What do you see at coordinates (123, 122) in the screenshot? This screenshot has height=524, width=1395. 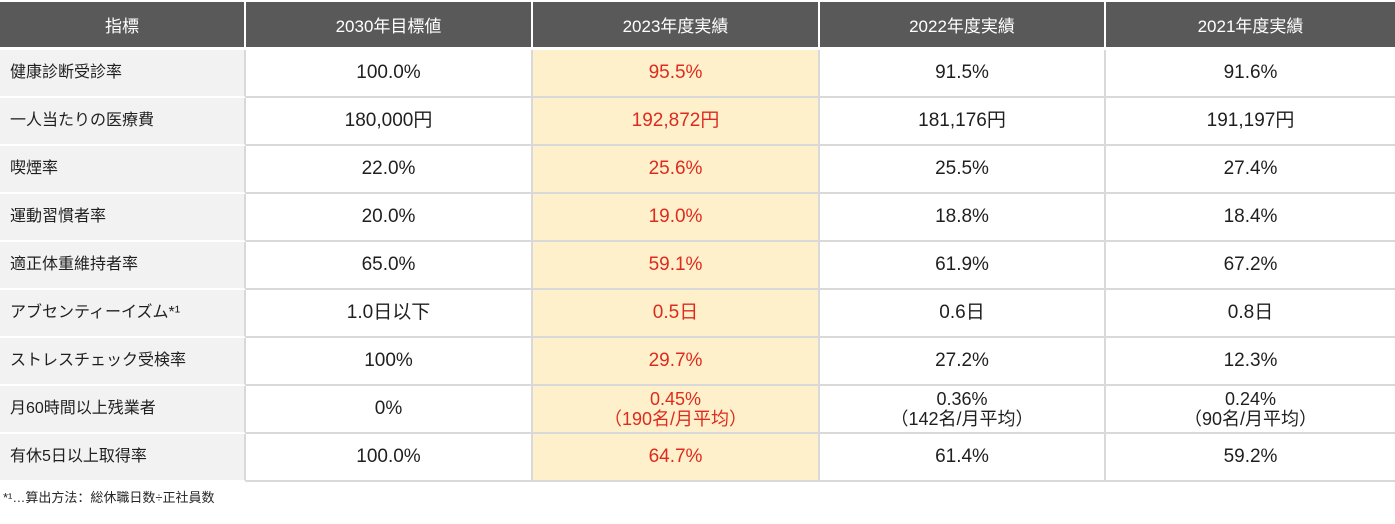 I see `cell-indicator: 一人当たりの医療費` at bounding box center [123, 122].